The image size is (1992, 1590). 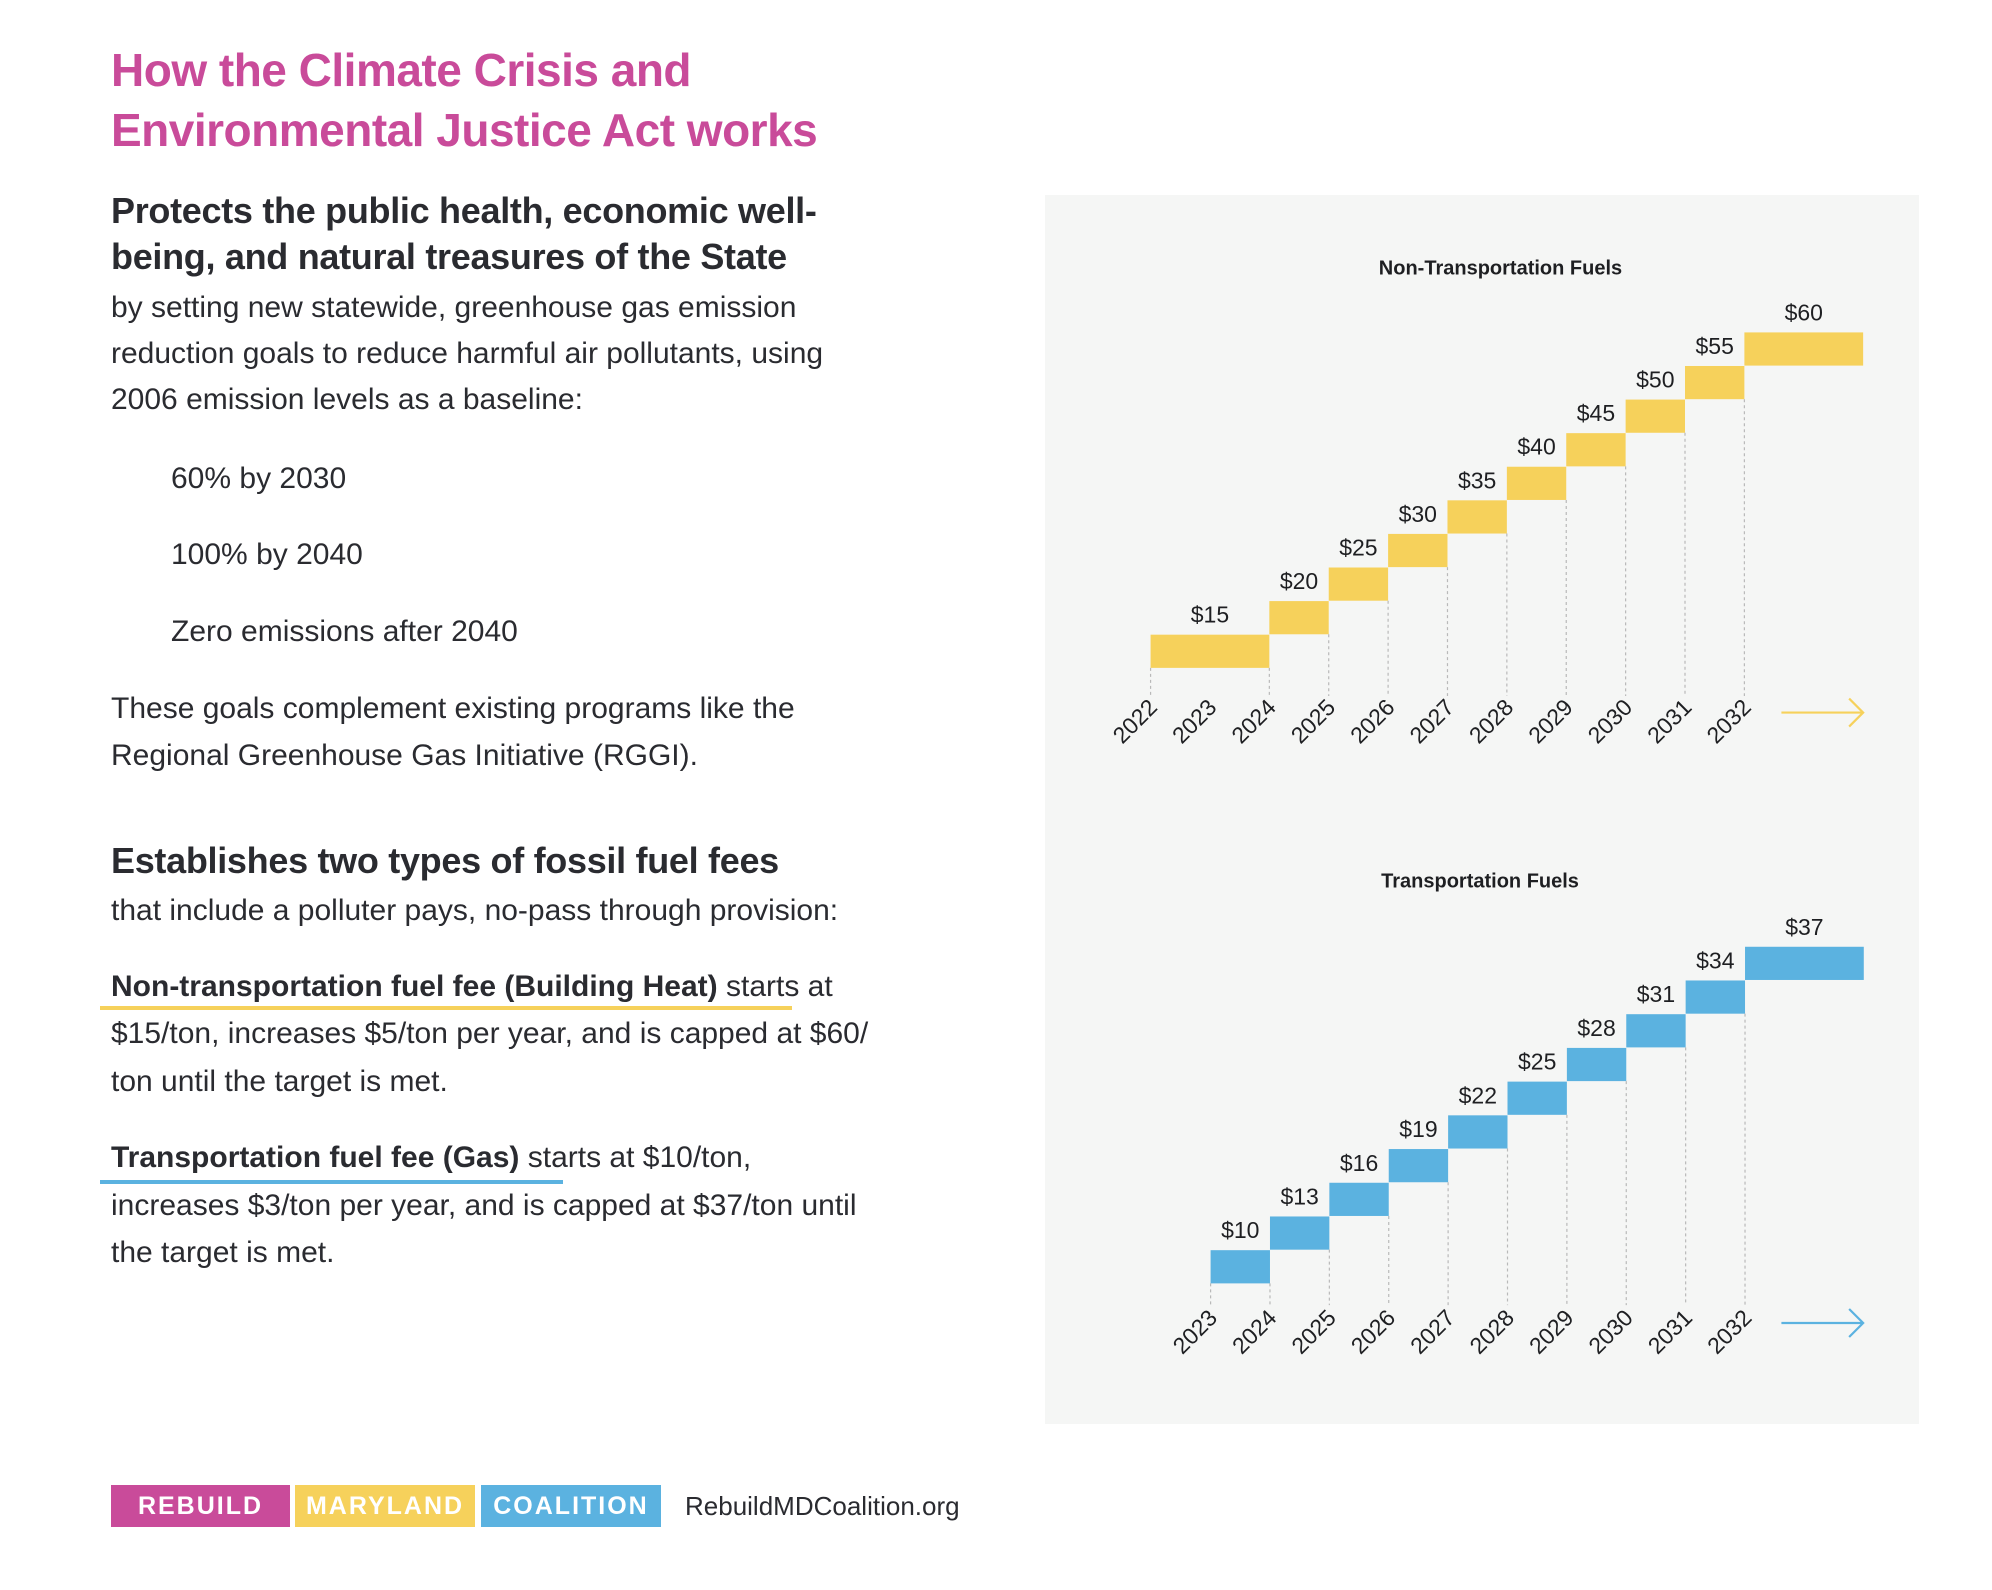 I want to click on bar-value-label: $10, so click(x=1240, y=1230).